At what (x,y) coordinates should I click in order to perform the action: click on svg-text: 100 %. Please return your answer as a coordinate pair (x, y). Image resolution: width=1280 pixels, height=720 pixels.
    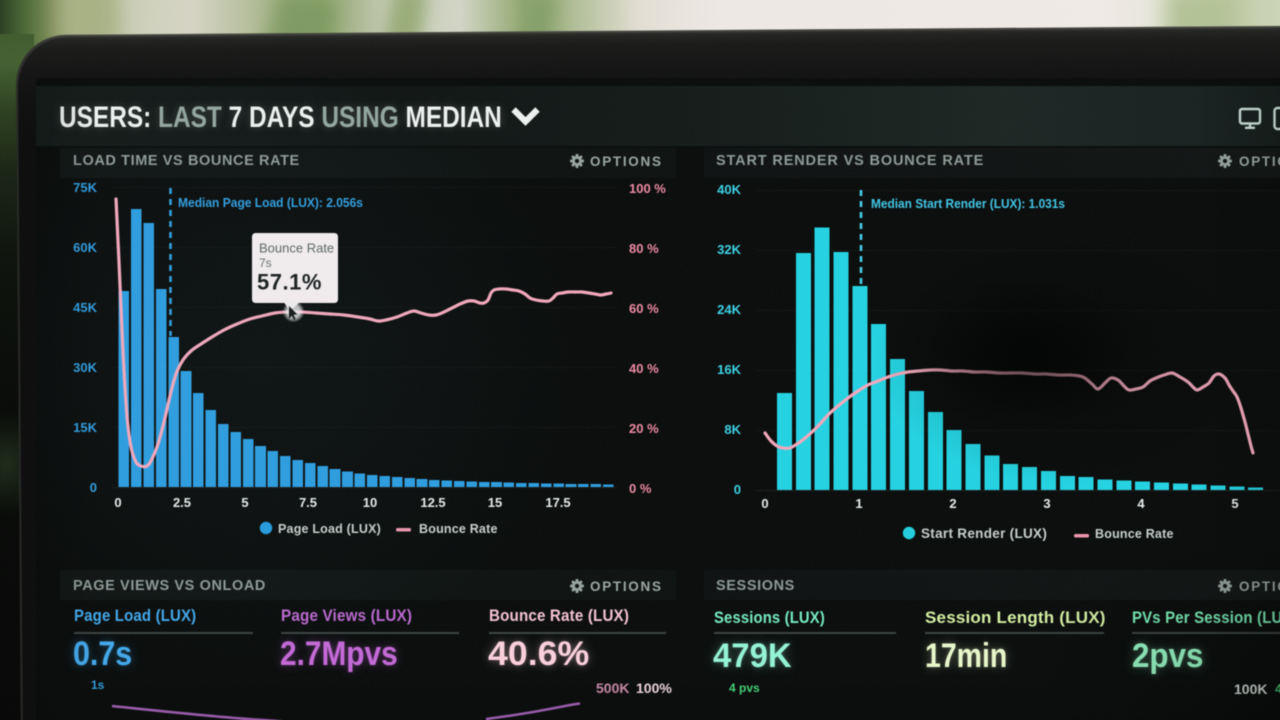
    Looking at the image, I should click on (647, 188).